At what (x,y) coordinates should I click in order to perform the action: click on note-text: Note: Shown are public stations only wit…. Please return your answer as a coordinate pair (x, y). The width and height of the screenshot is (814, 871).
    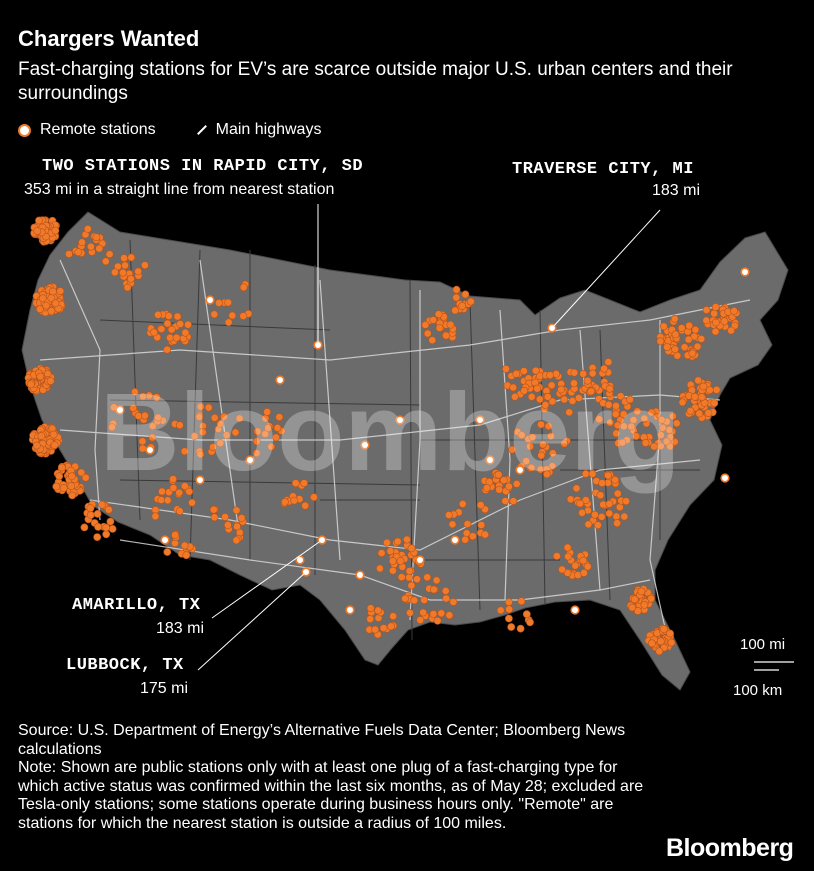
    Looking at the image, I should click on (331, 795).